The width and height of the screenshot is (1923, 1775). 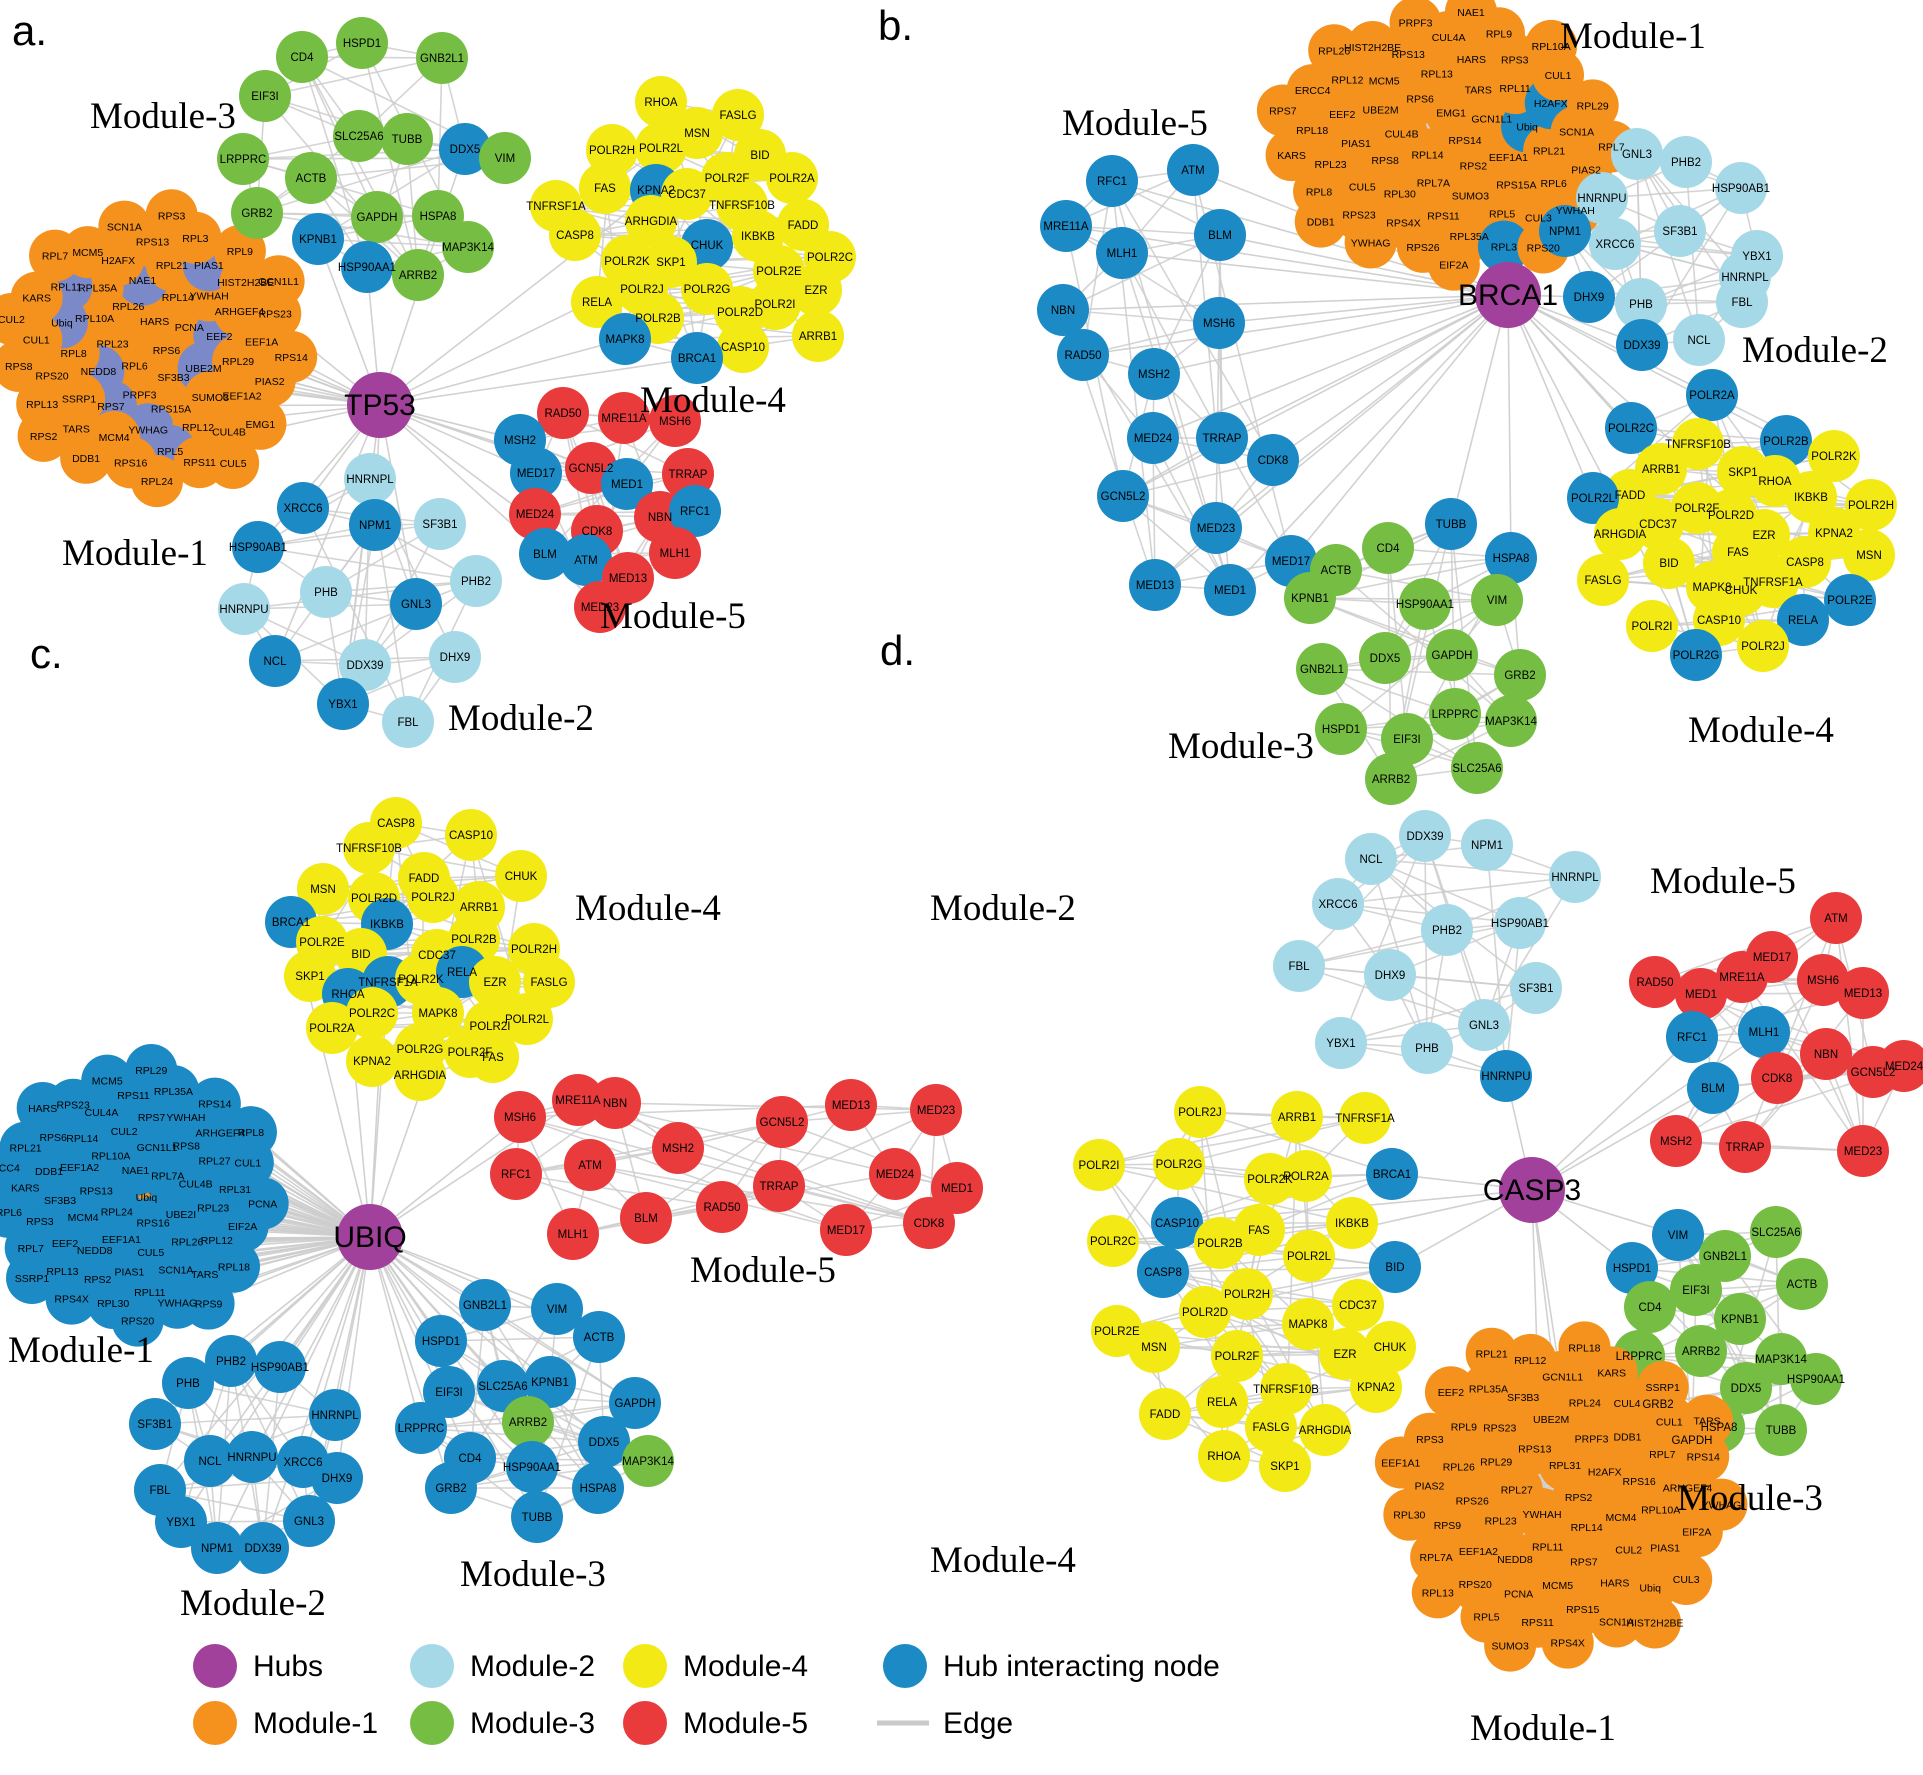 What do you see at coordinates (661, 102) in the screenshot?
I see `node-RHOA` at bounding box center [661, 102].